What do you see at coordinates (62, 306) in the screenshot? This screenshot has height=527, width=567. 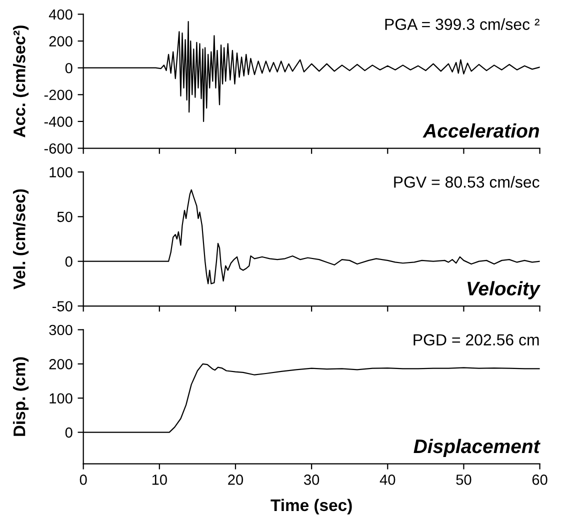 I see `y-tick-label: -50` at bounding box center [62, 306].